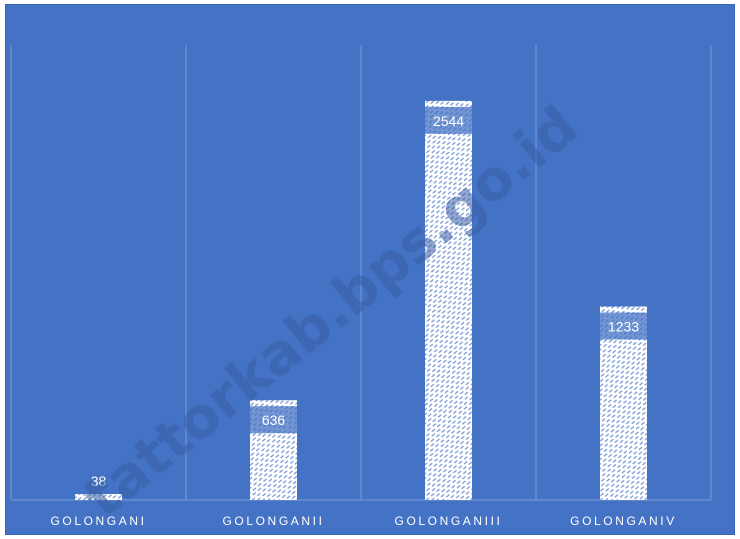 This screenshot has height=539, width=740. I want to click on category-labels: GOLONGANI GOLONGANII GOLONGANIII GOLONGANIV, so click(363, 521).